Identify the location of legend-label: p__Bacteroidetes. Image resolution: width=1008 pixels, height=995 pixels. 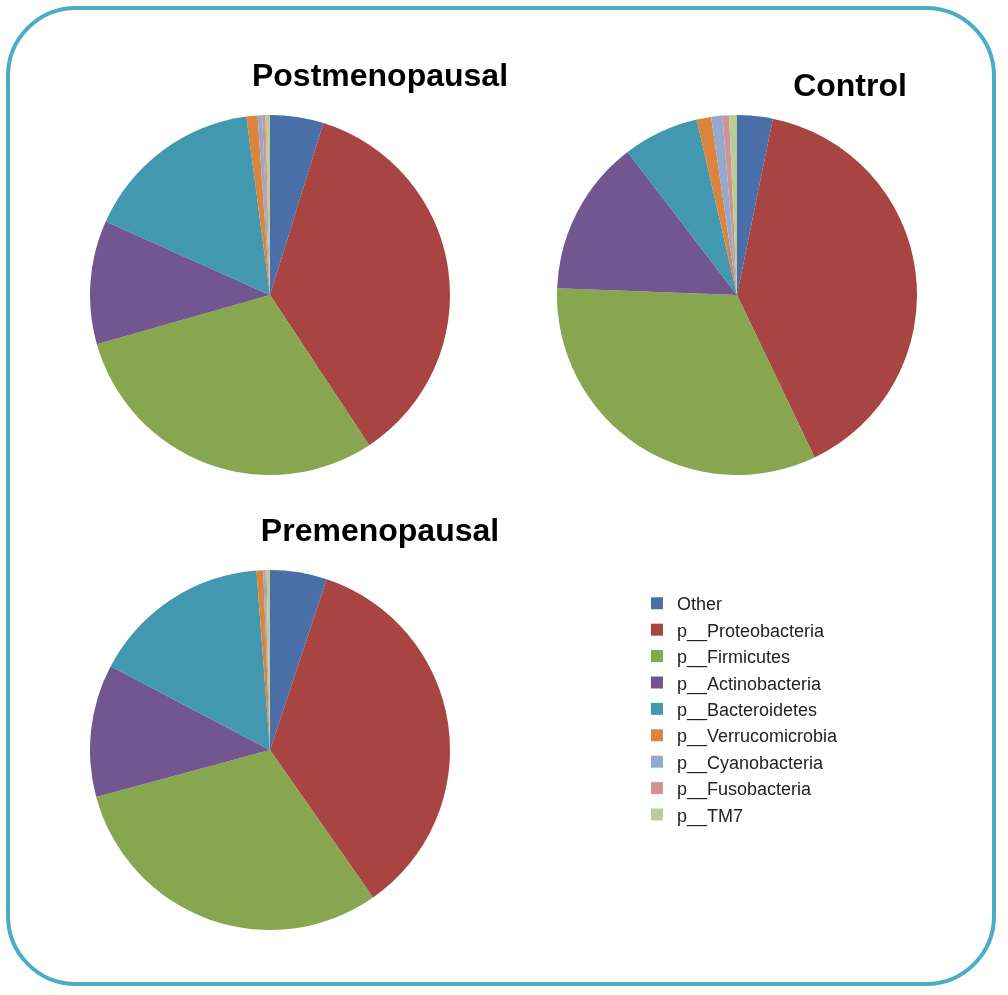
(747, 710).